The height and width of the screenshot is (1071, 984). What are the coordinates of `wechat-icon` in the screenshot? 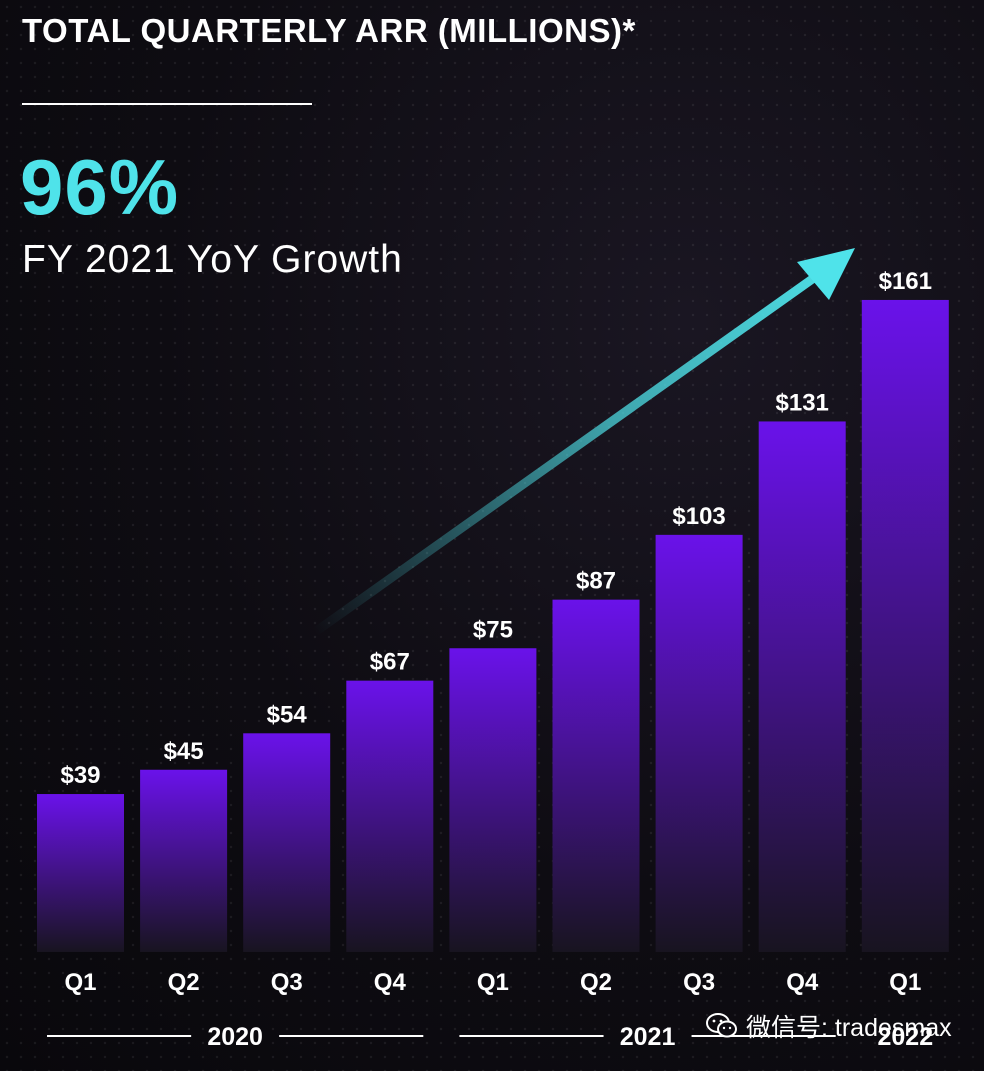 It's located at (721, 1025).